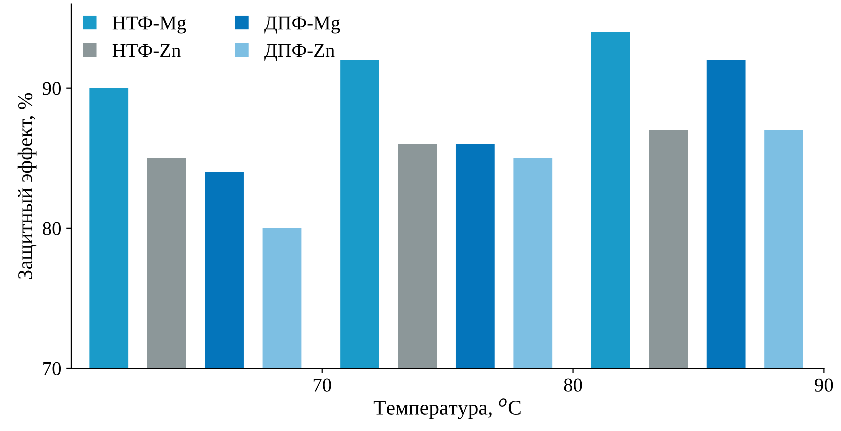 The height and width of the screenshot is (431, 841). I want to click on y-tick-label: 70, so click(53, 369).